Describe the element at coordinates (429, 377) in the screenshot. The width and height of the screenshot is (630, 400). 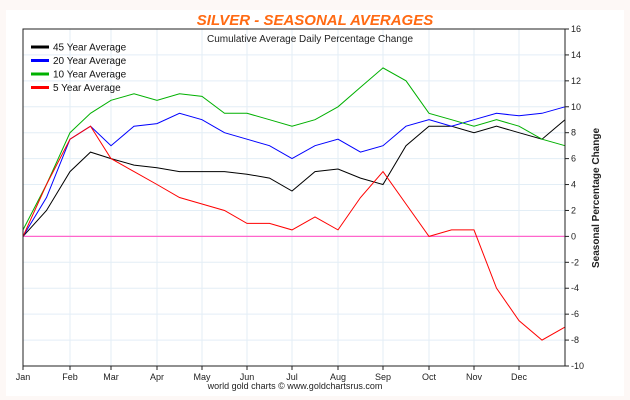
I see `x-tick-label: Oct` at that location.